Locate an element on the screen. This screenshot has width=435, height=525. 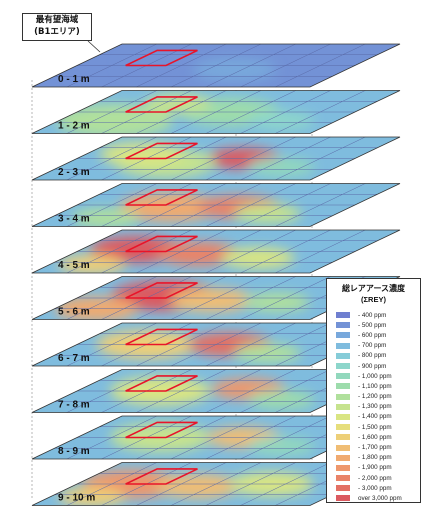
legend-item: - 1,900 ppm is located at coordinates (378, 468).